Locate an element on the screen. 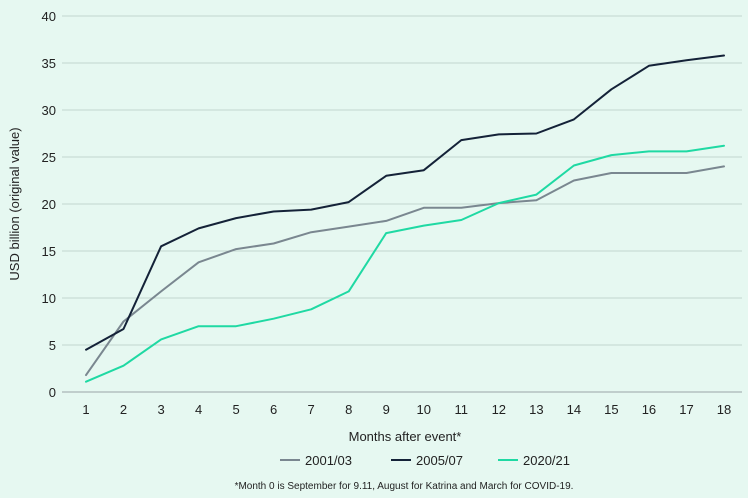 Image resolution: width=748 pixels, height=498 pixels. y-tick-labels: 0 5 10 15 20 25 30 35 40 is located at coordinates (49, 204).